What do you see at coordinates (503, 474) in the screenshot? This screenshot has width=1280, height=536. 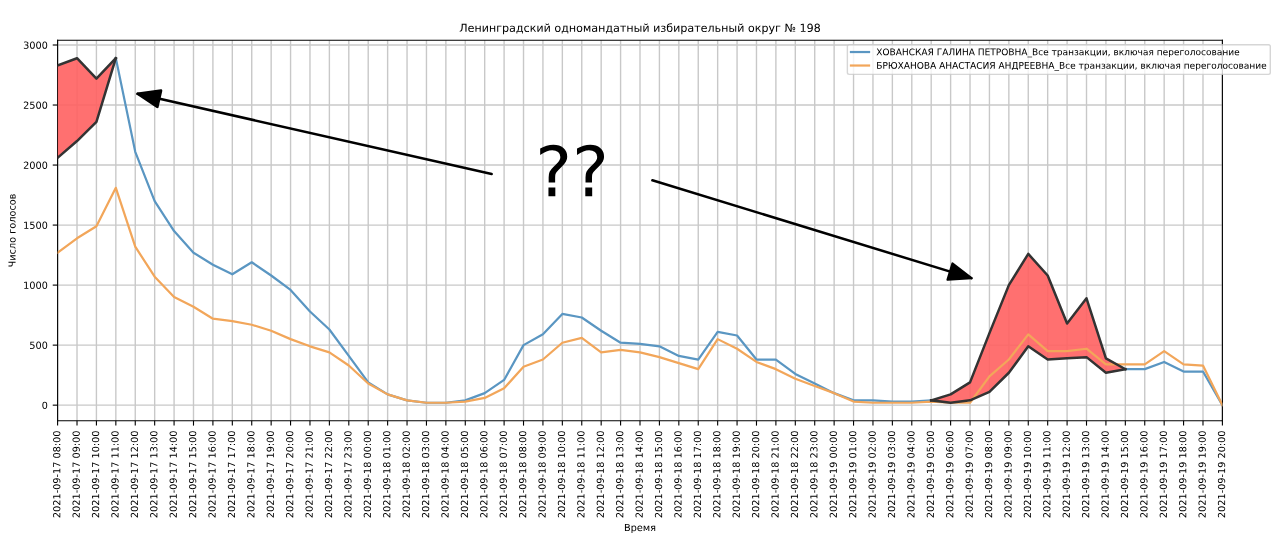 I see `x-tick-label: 2021-09-18 07:00` at bounding box center [503, 474].